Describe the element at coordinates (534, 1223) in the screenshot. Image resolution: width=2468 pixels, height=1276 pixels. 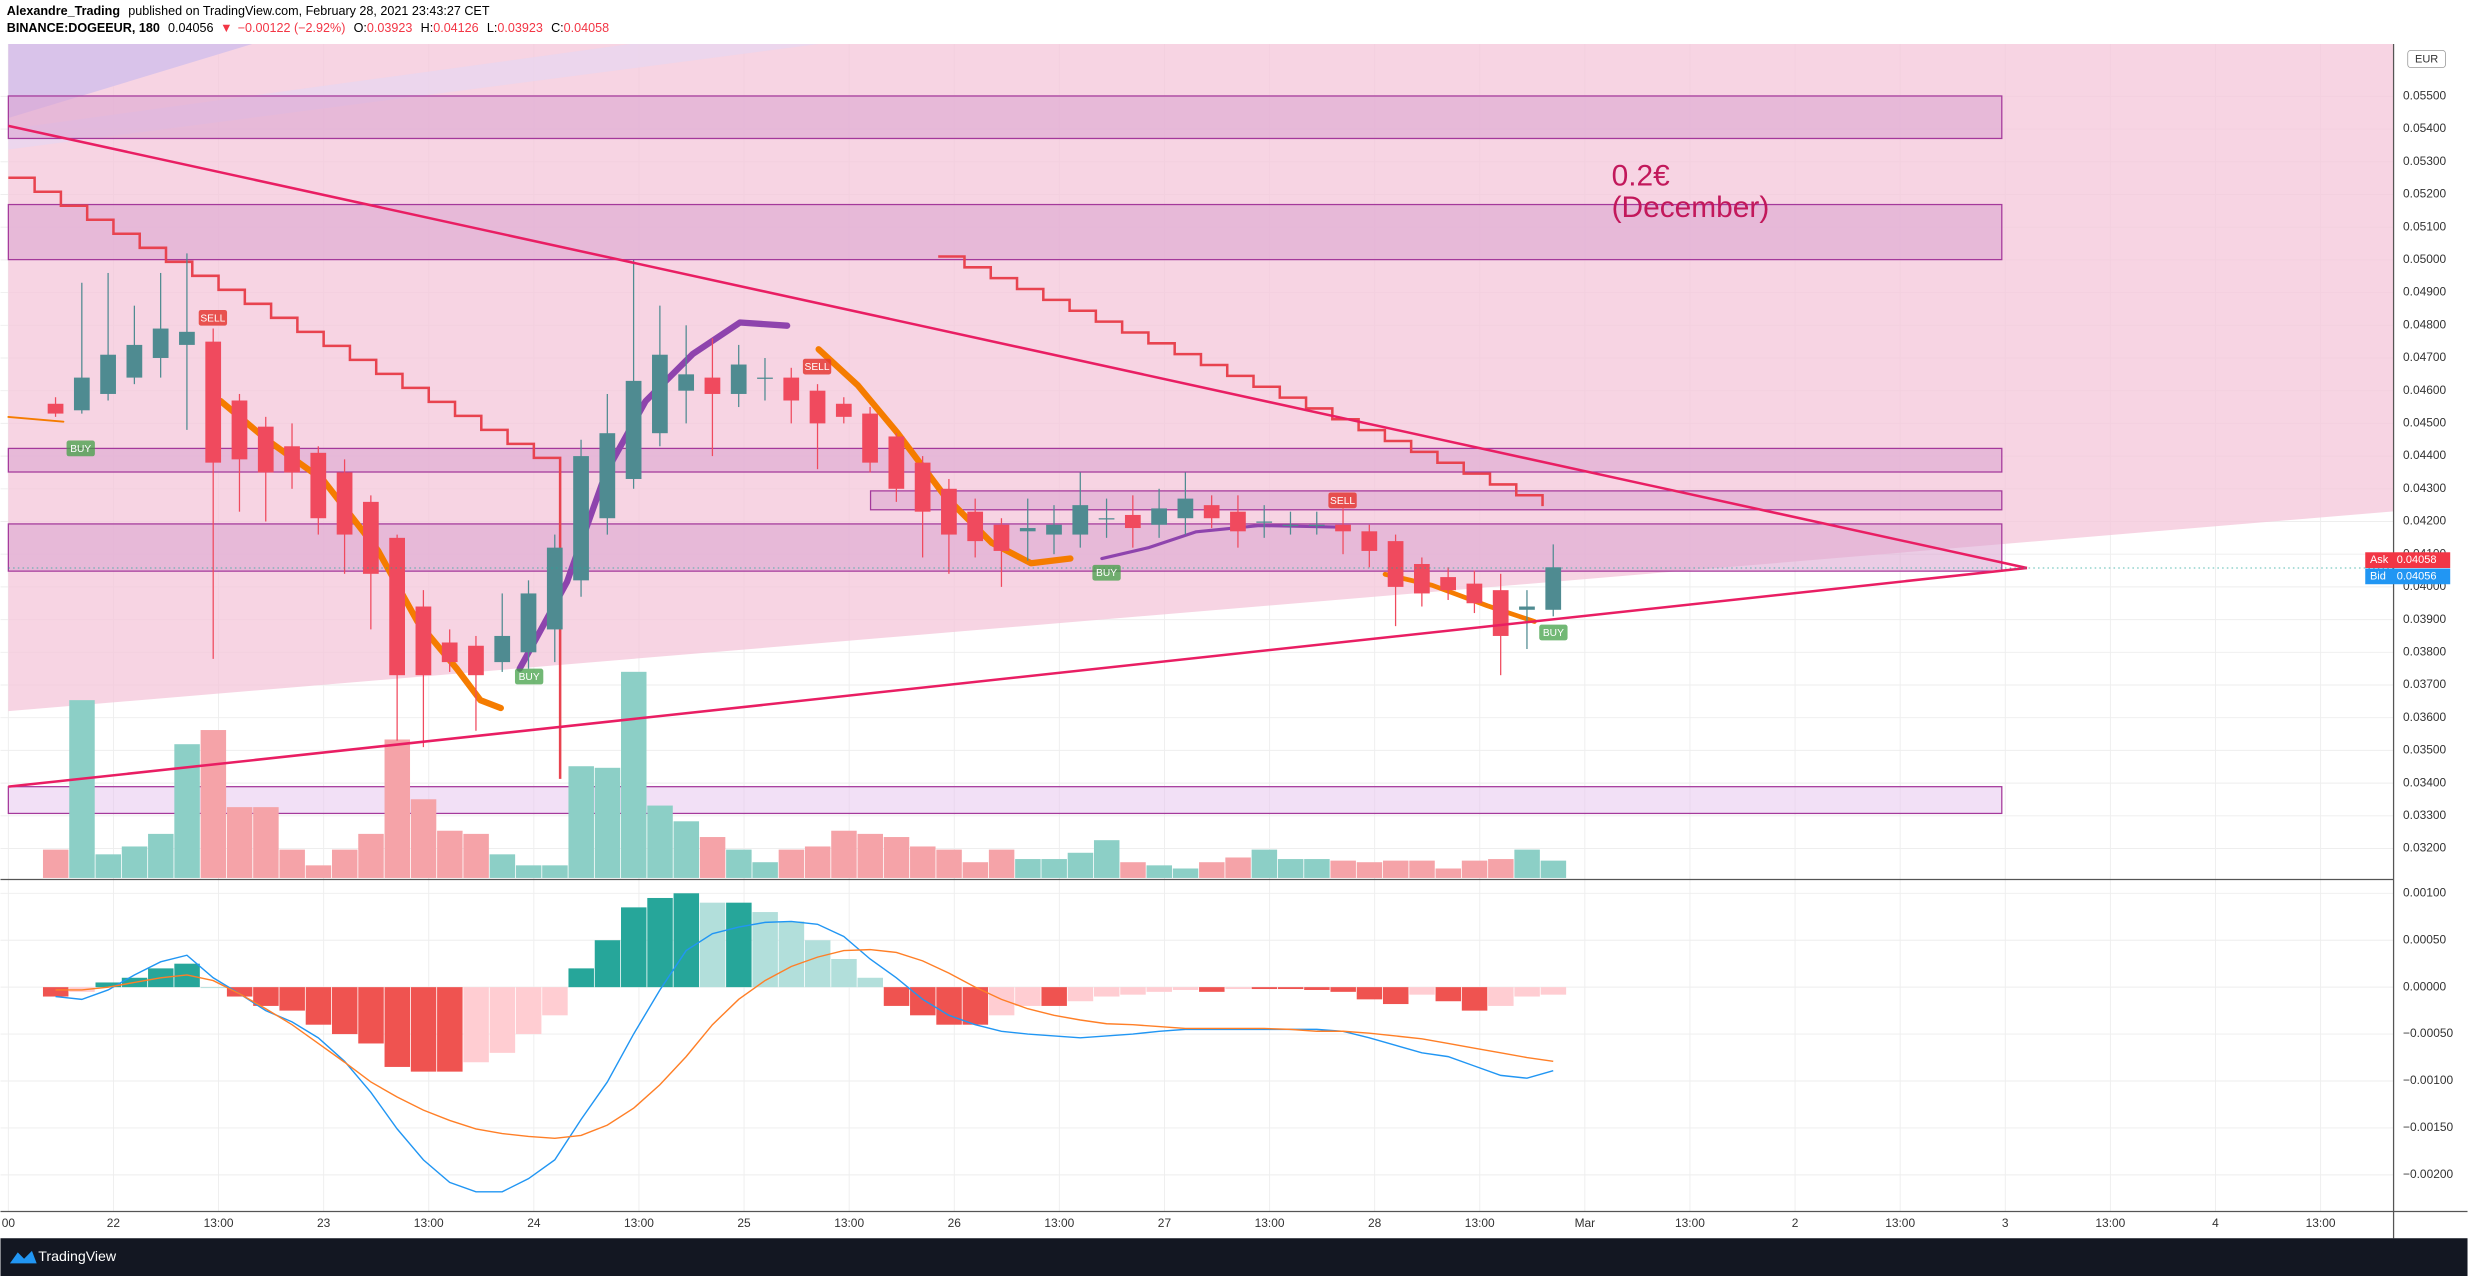
I see `x-tick-label: 24` at that location.